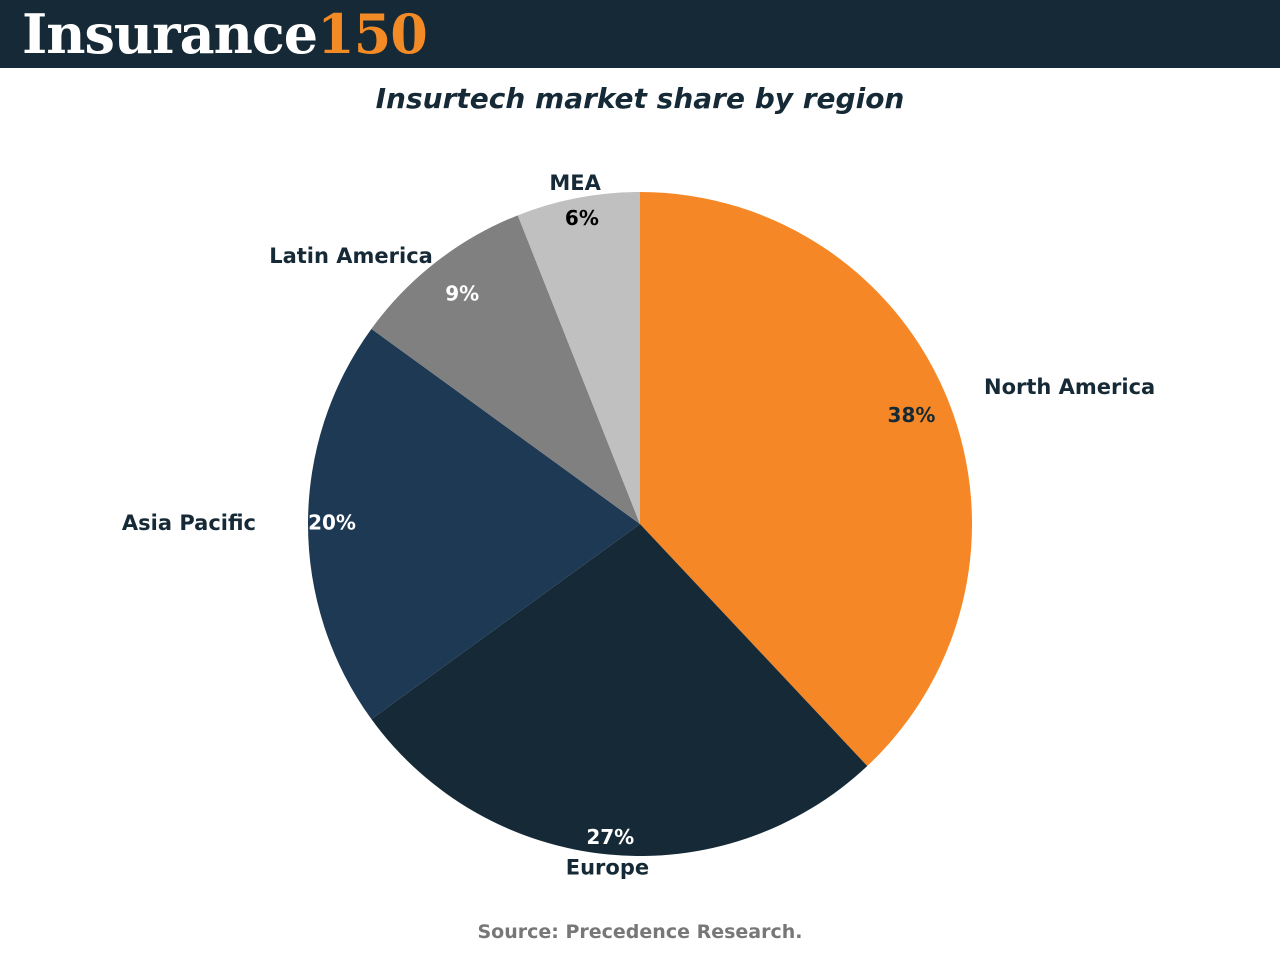 Image resolution: width=1280 pixels, height=960 pixels. I want to click on brand-logo: Insurance150, so click(225, 34).